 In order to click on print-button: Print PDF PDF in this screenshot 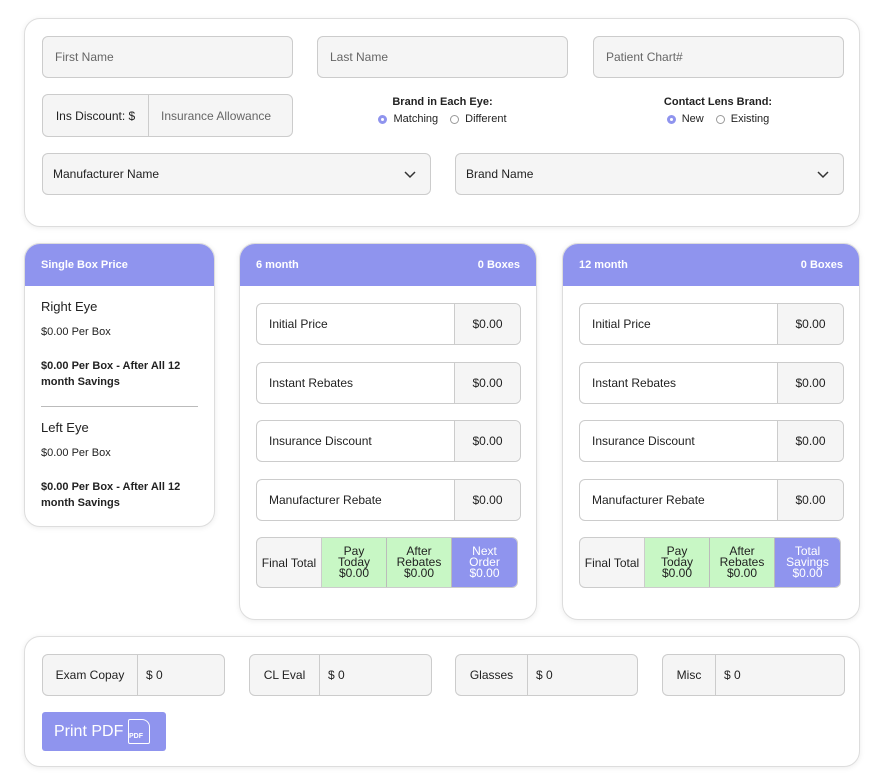, I will do `click(104, 731)`.